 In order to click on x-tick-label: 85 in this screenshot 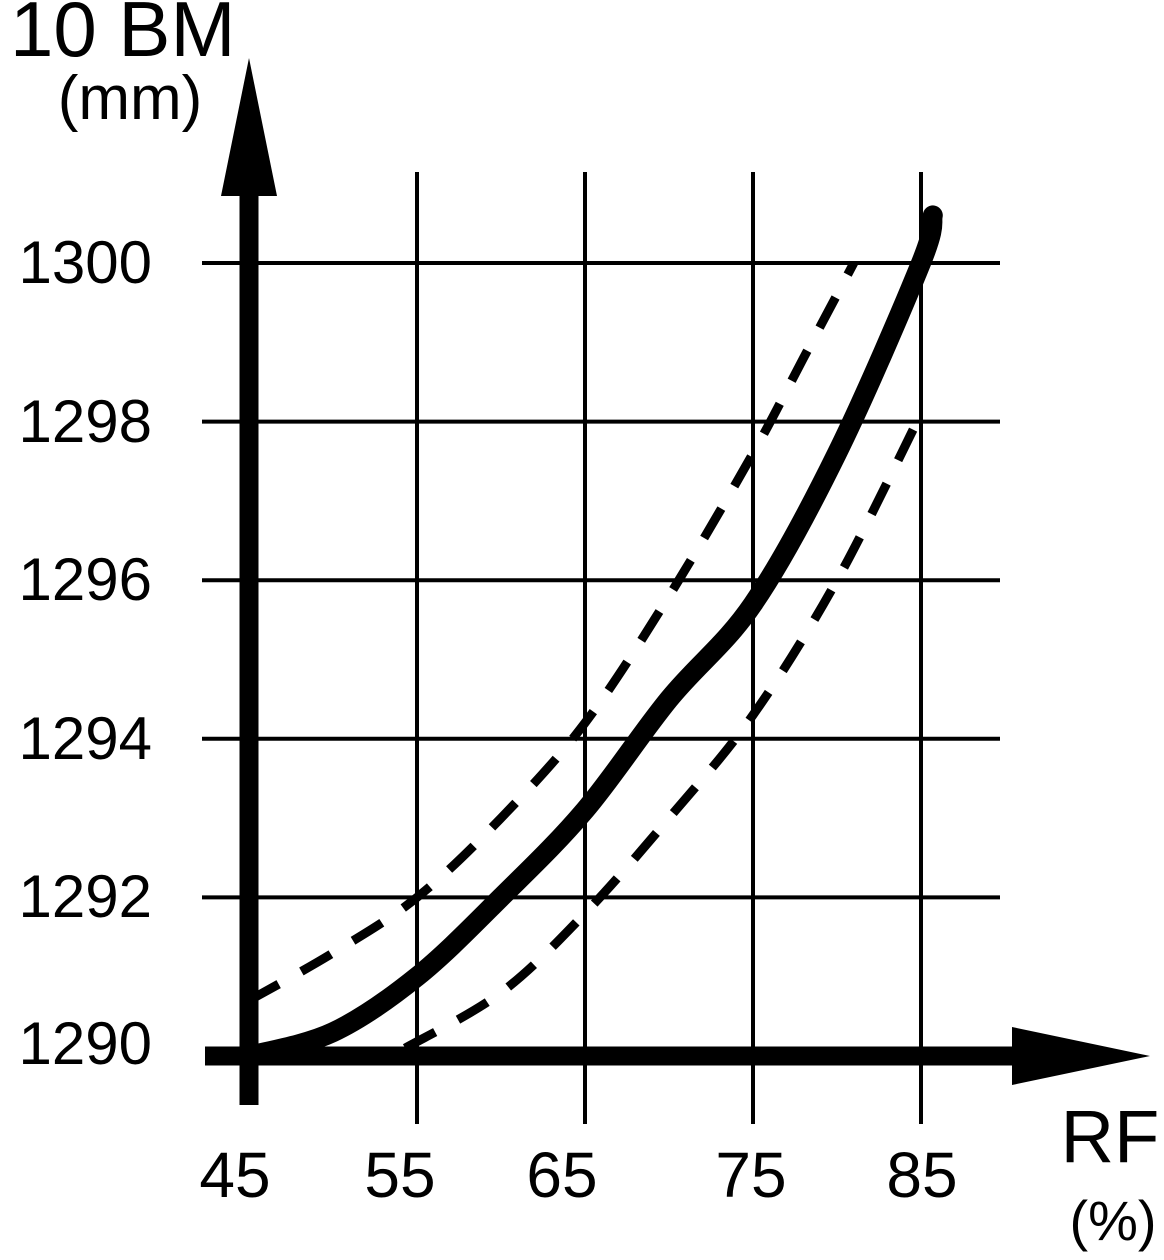, I will do `click(922, 1175)`.